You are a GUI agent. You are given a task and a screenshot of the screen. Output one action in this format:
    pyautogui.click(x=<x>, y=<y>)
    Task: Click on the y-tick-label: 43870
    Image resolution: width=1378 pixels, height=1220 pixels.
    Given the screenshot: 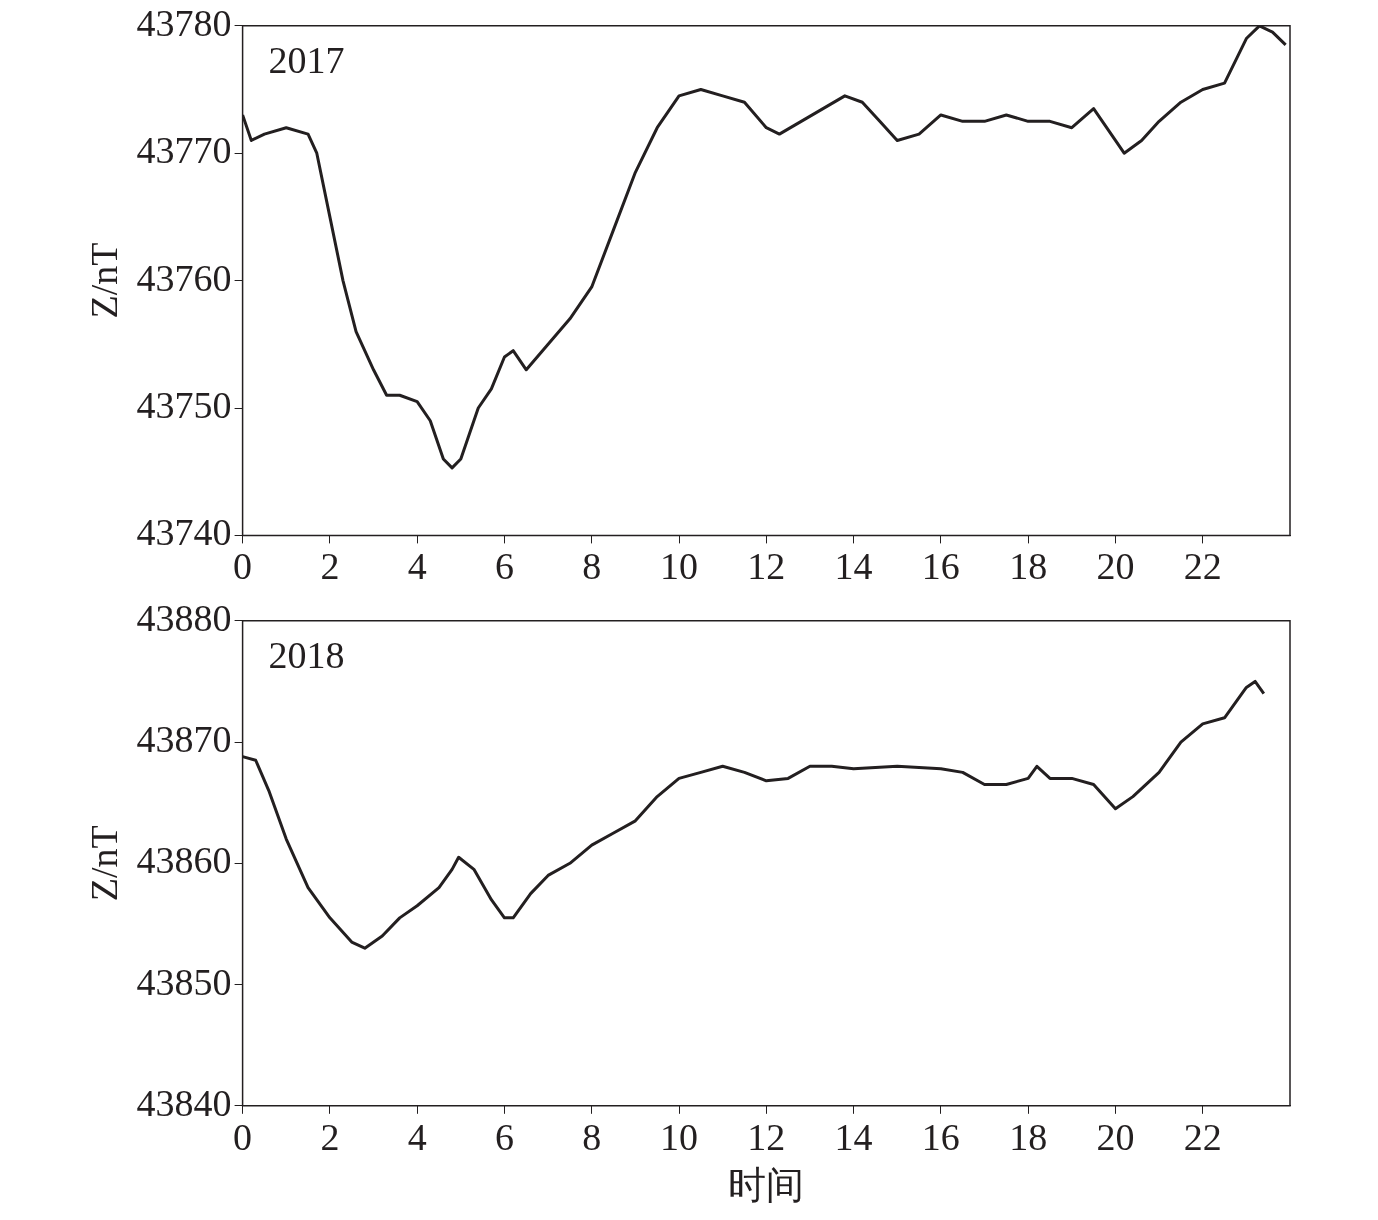 What is the action you would take?
    pyautogui.click(x=184, y=739)
    